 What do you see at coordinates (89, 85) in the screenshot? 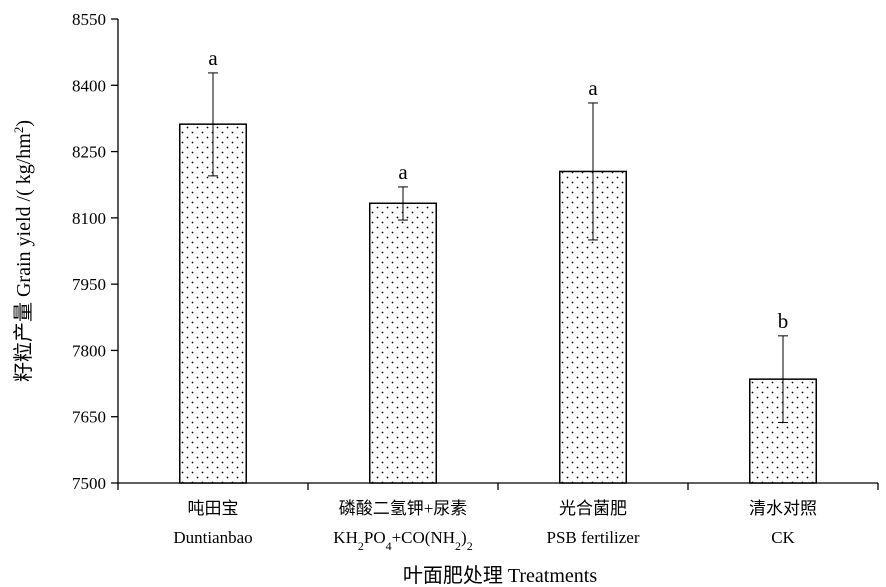
I see `y-tick-label: 8400` at bounding box center [89, 85].